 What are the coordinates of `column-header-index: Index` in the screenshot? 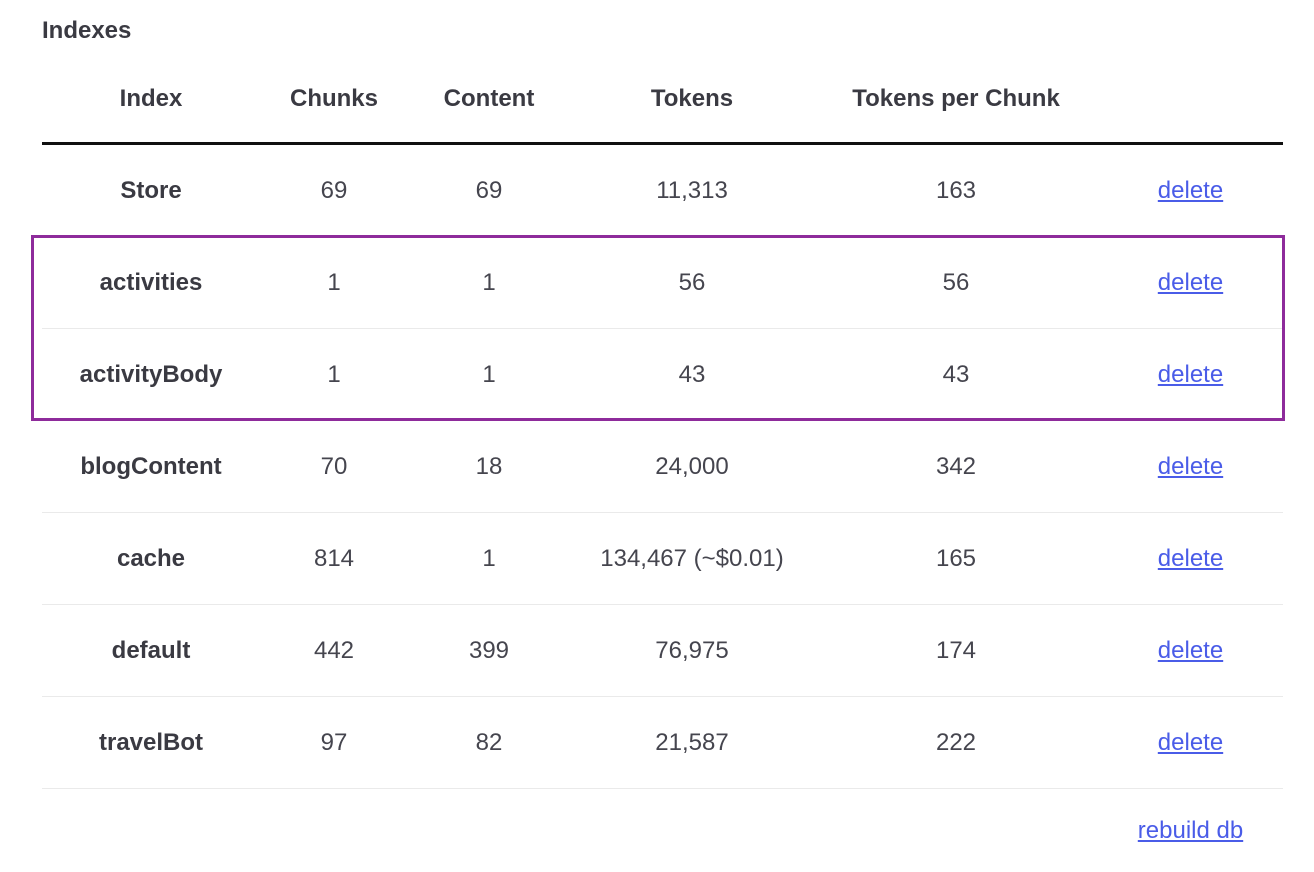 It's located at (151, 98).